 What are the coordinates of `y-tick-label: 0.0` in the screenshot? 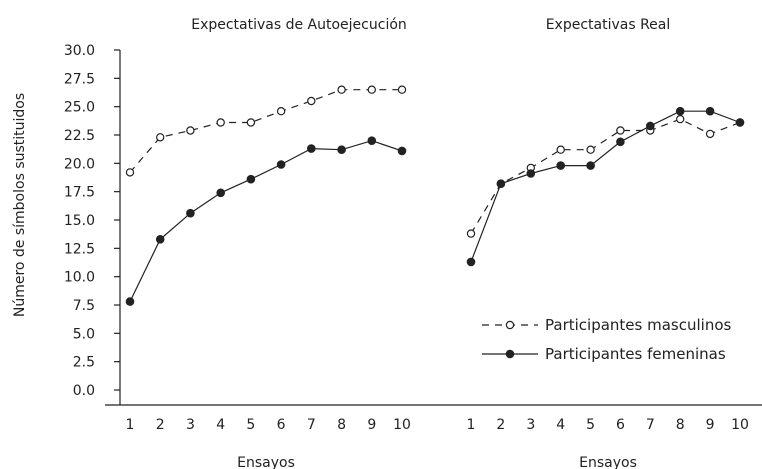 It's located at (84, 391).